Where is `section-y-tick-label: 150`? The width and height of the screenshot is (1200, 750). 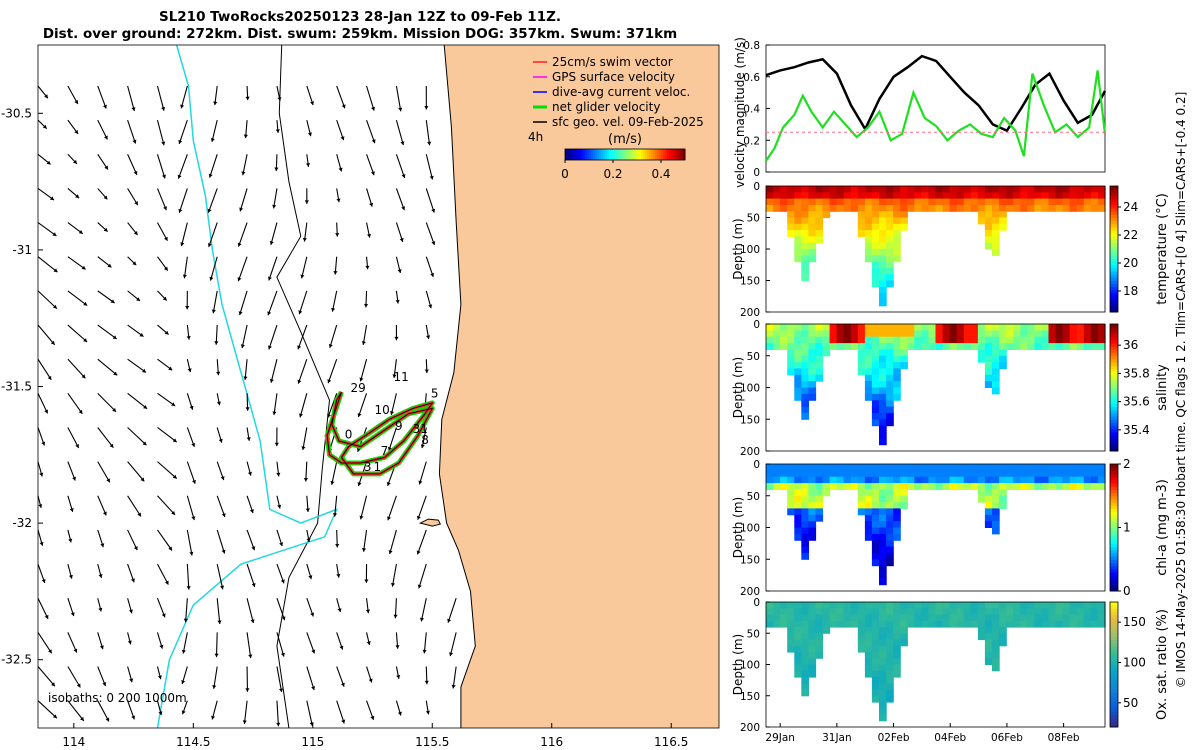
section-y-tick-label: 150 is located at coordinates (750, 697).